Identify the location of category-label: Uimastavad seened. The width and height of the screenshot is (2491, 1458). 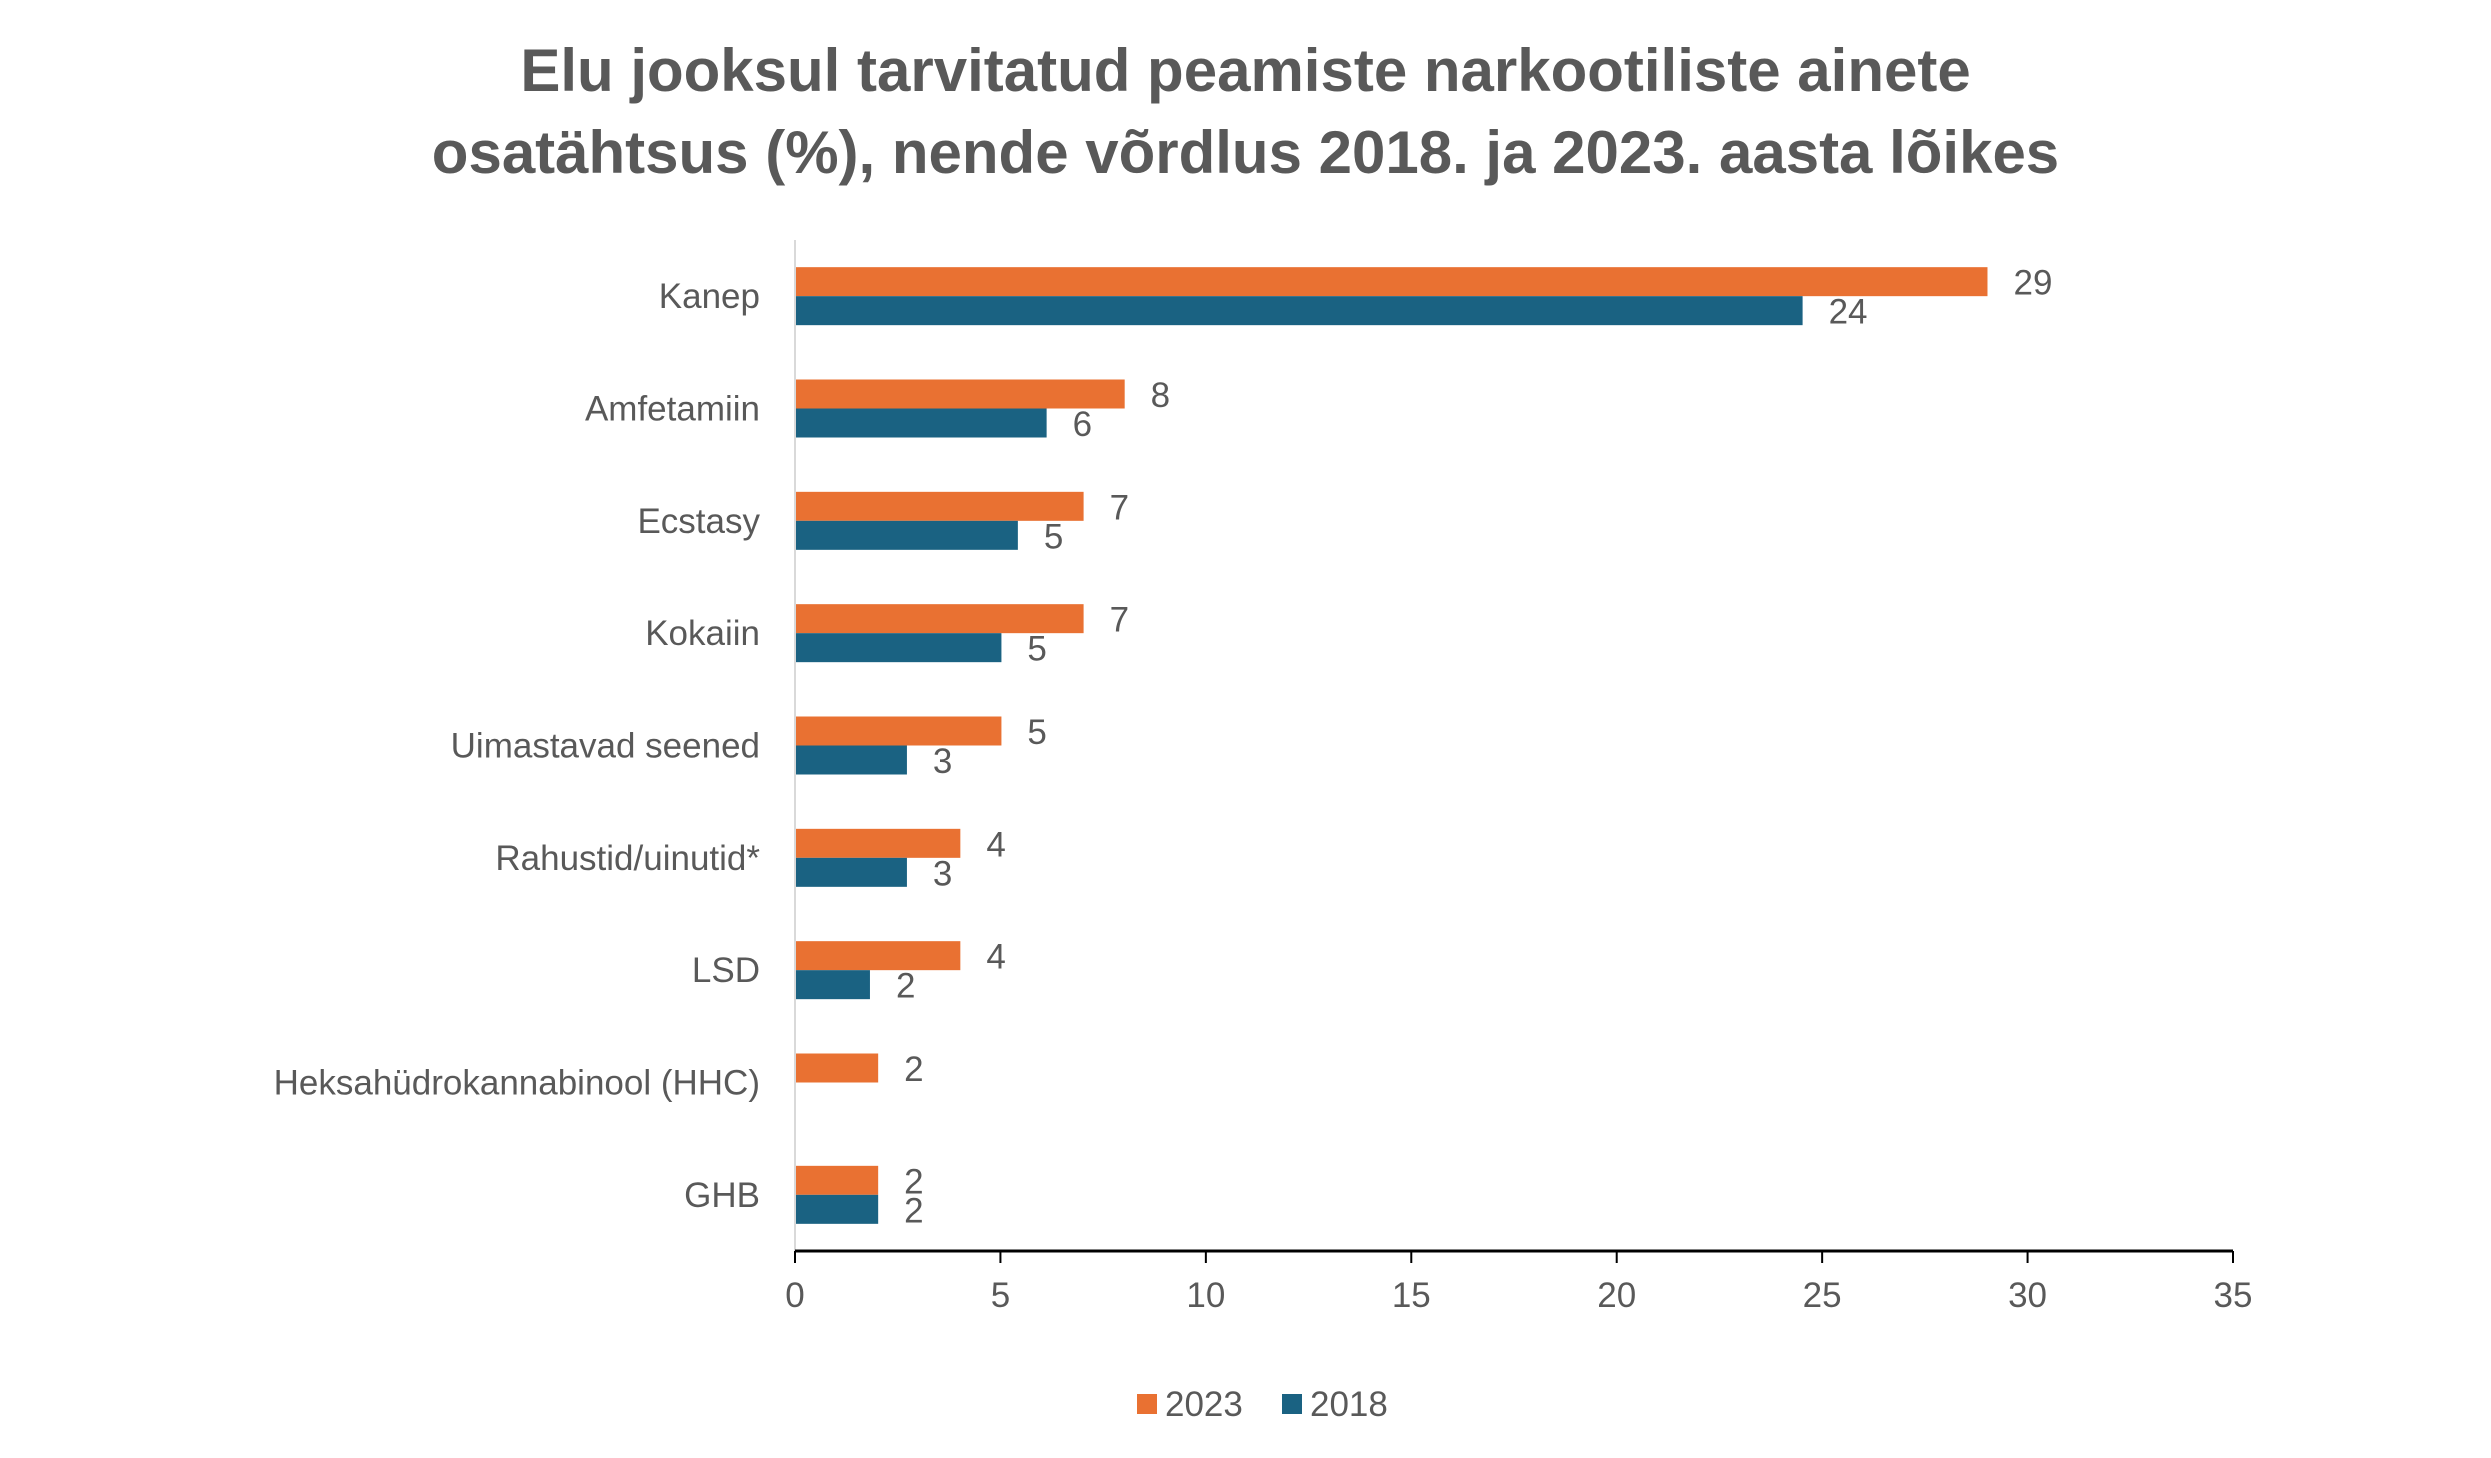
(605, 746).